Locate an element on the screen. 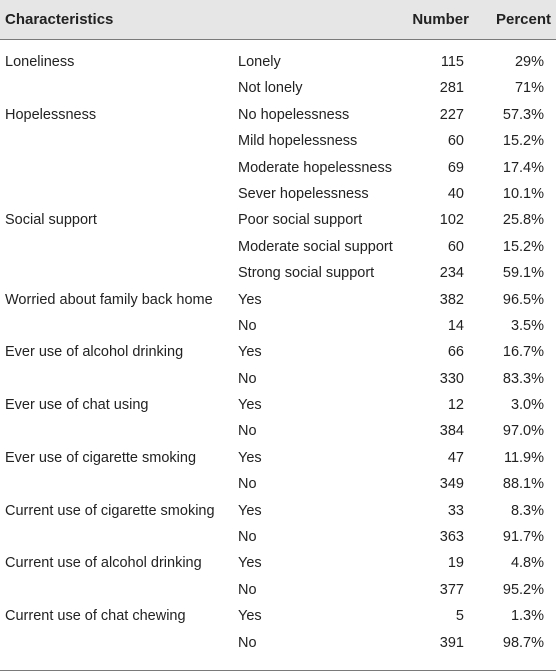  table-row: No 391 98.7% is located at coordinates (278, 648).